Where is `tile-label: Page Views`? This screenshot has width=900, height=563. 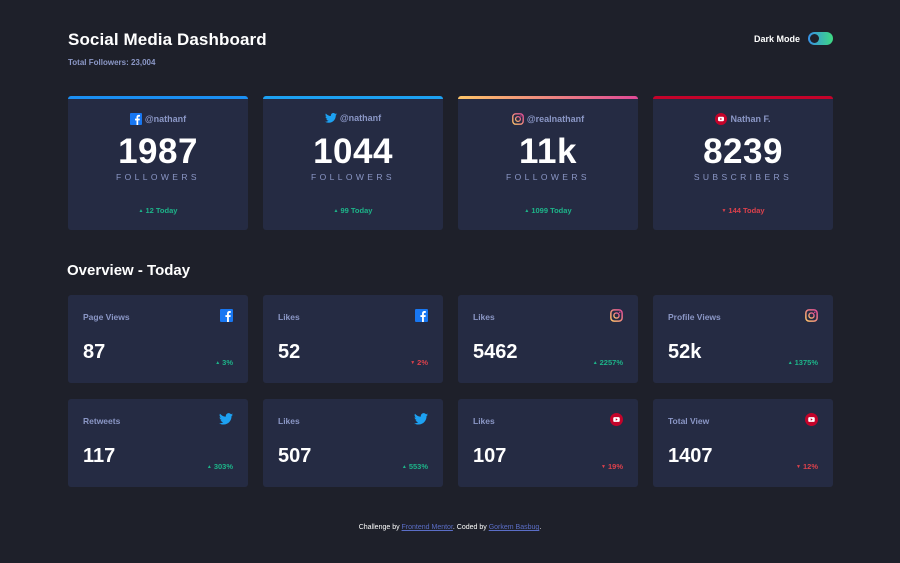
tile-label: Page Views is located at coordinates (106, 317).